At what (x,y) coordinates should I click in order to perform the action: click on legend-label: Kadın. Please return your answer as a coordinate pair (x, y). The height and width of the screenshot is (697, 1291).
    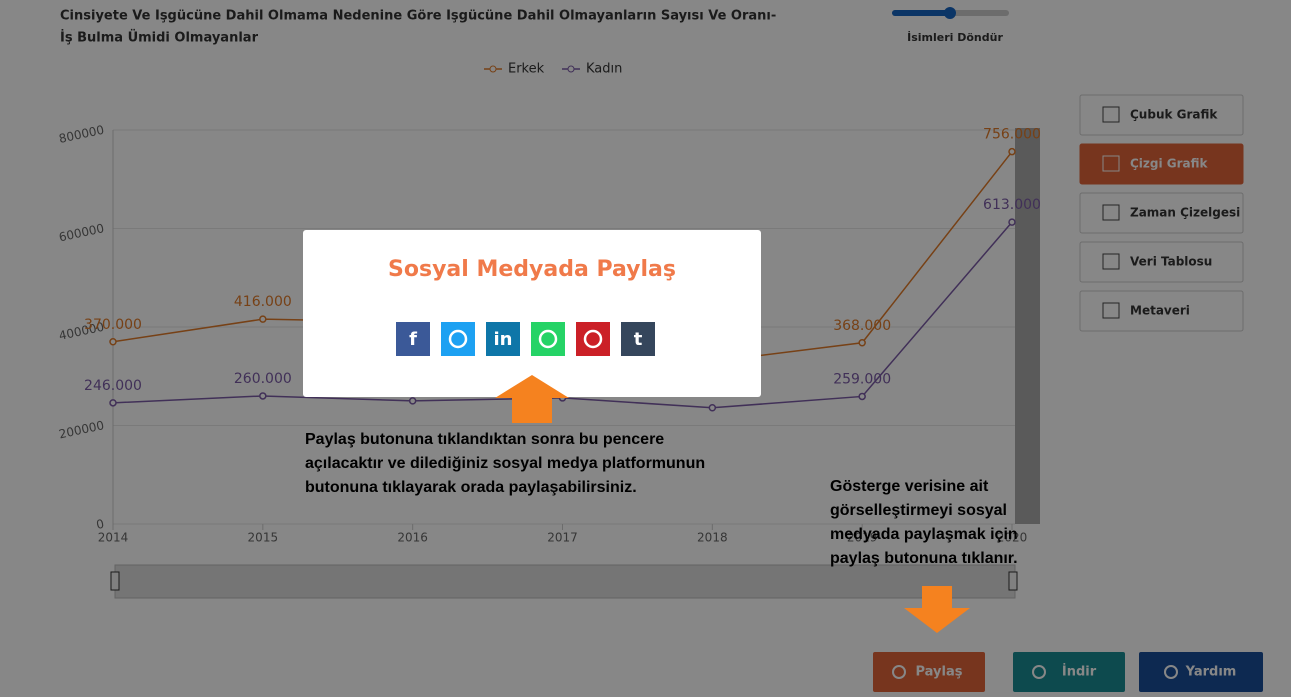
    Looking at the image, I should click on (604, 69).